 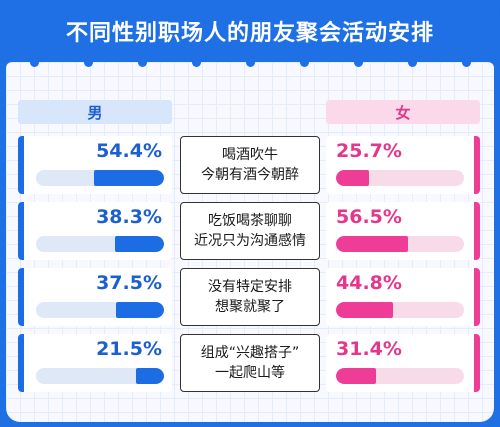 What do you see at coordinates (369, 349) in the screenshot?
I see `female-value-label: 31.4%` at bounding box center [369, 349].